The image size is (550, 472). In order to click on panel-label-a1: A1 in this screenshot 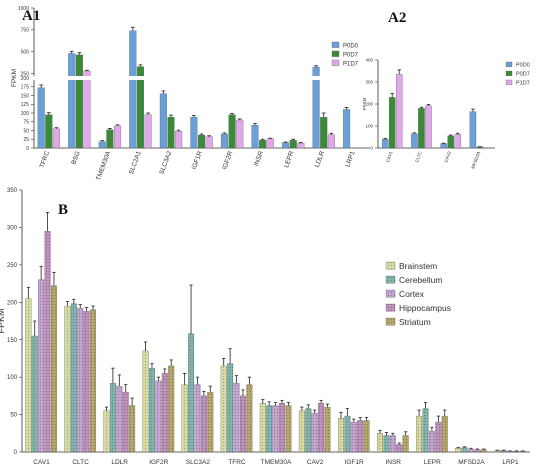, I will do `click(31, 16)`.